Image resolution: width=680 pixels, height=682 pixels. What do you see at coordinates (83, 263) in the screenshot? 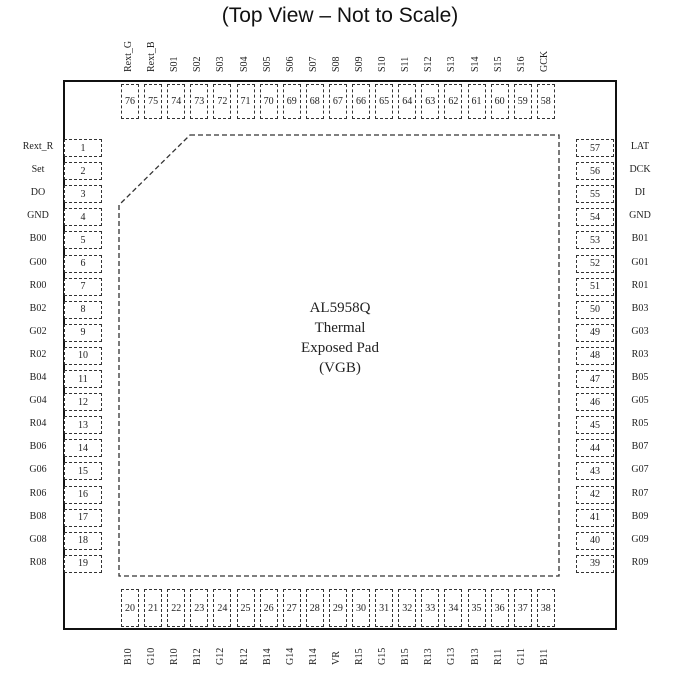
I see `pin-6: 6` at bounding box center [83, 263].